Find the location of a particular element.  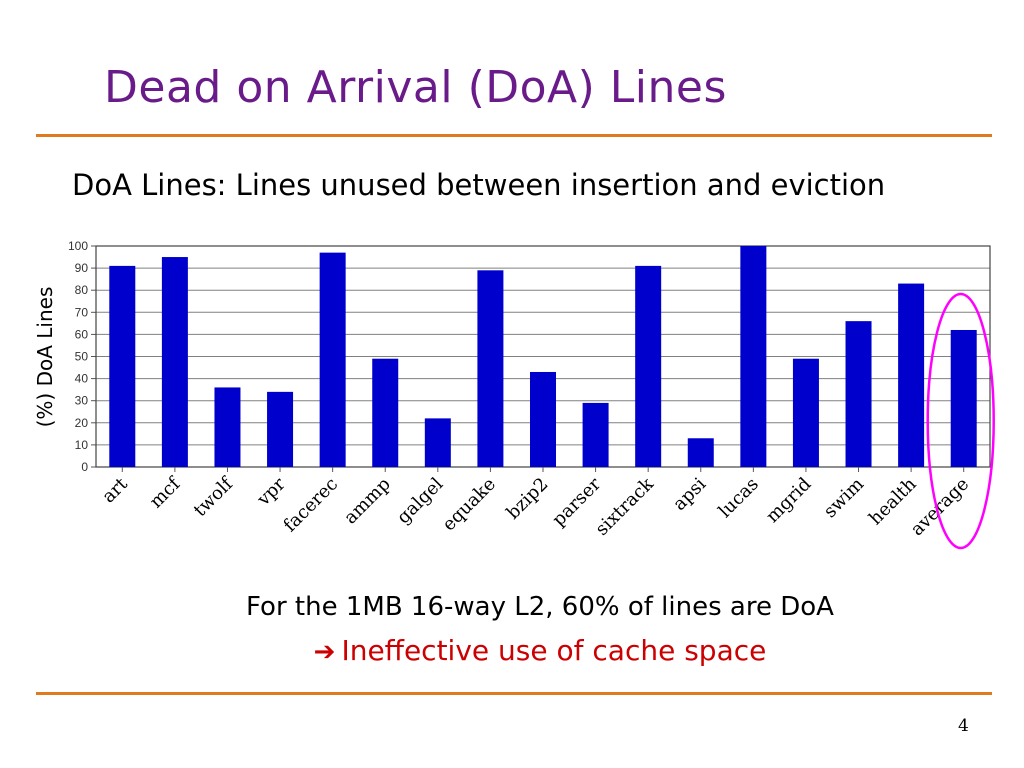

y-tick-label: 100 is located at coordinates (78, 246).